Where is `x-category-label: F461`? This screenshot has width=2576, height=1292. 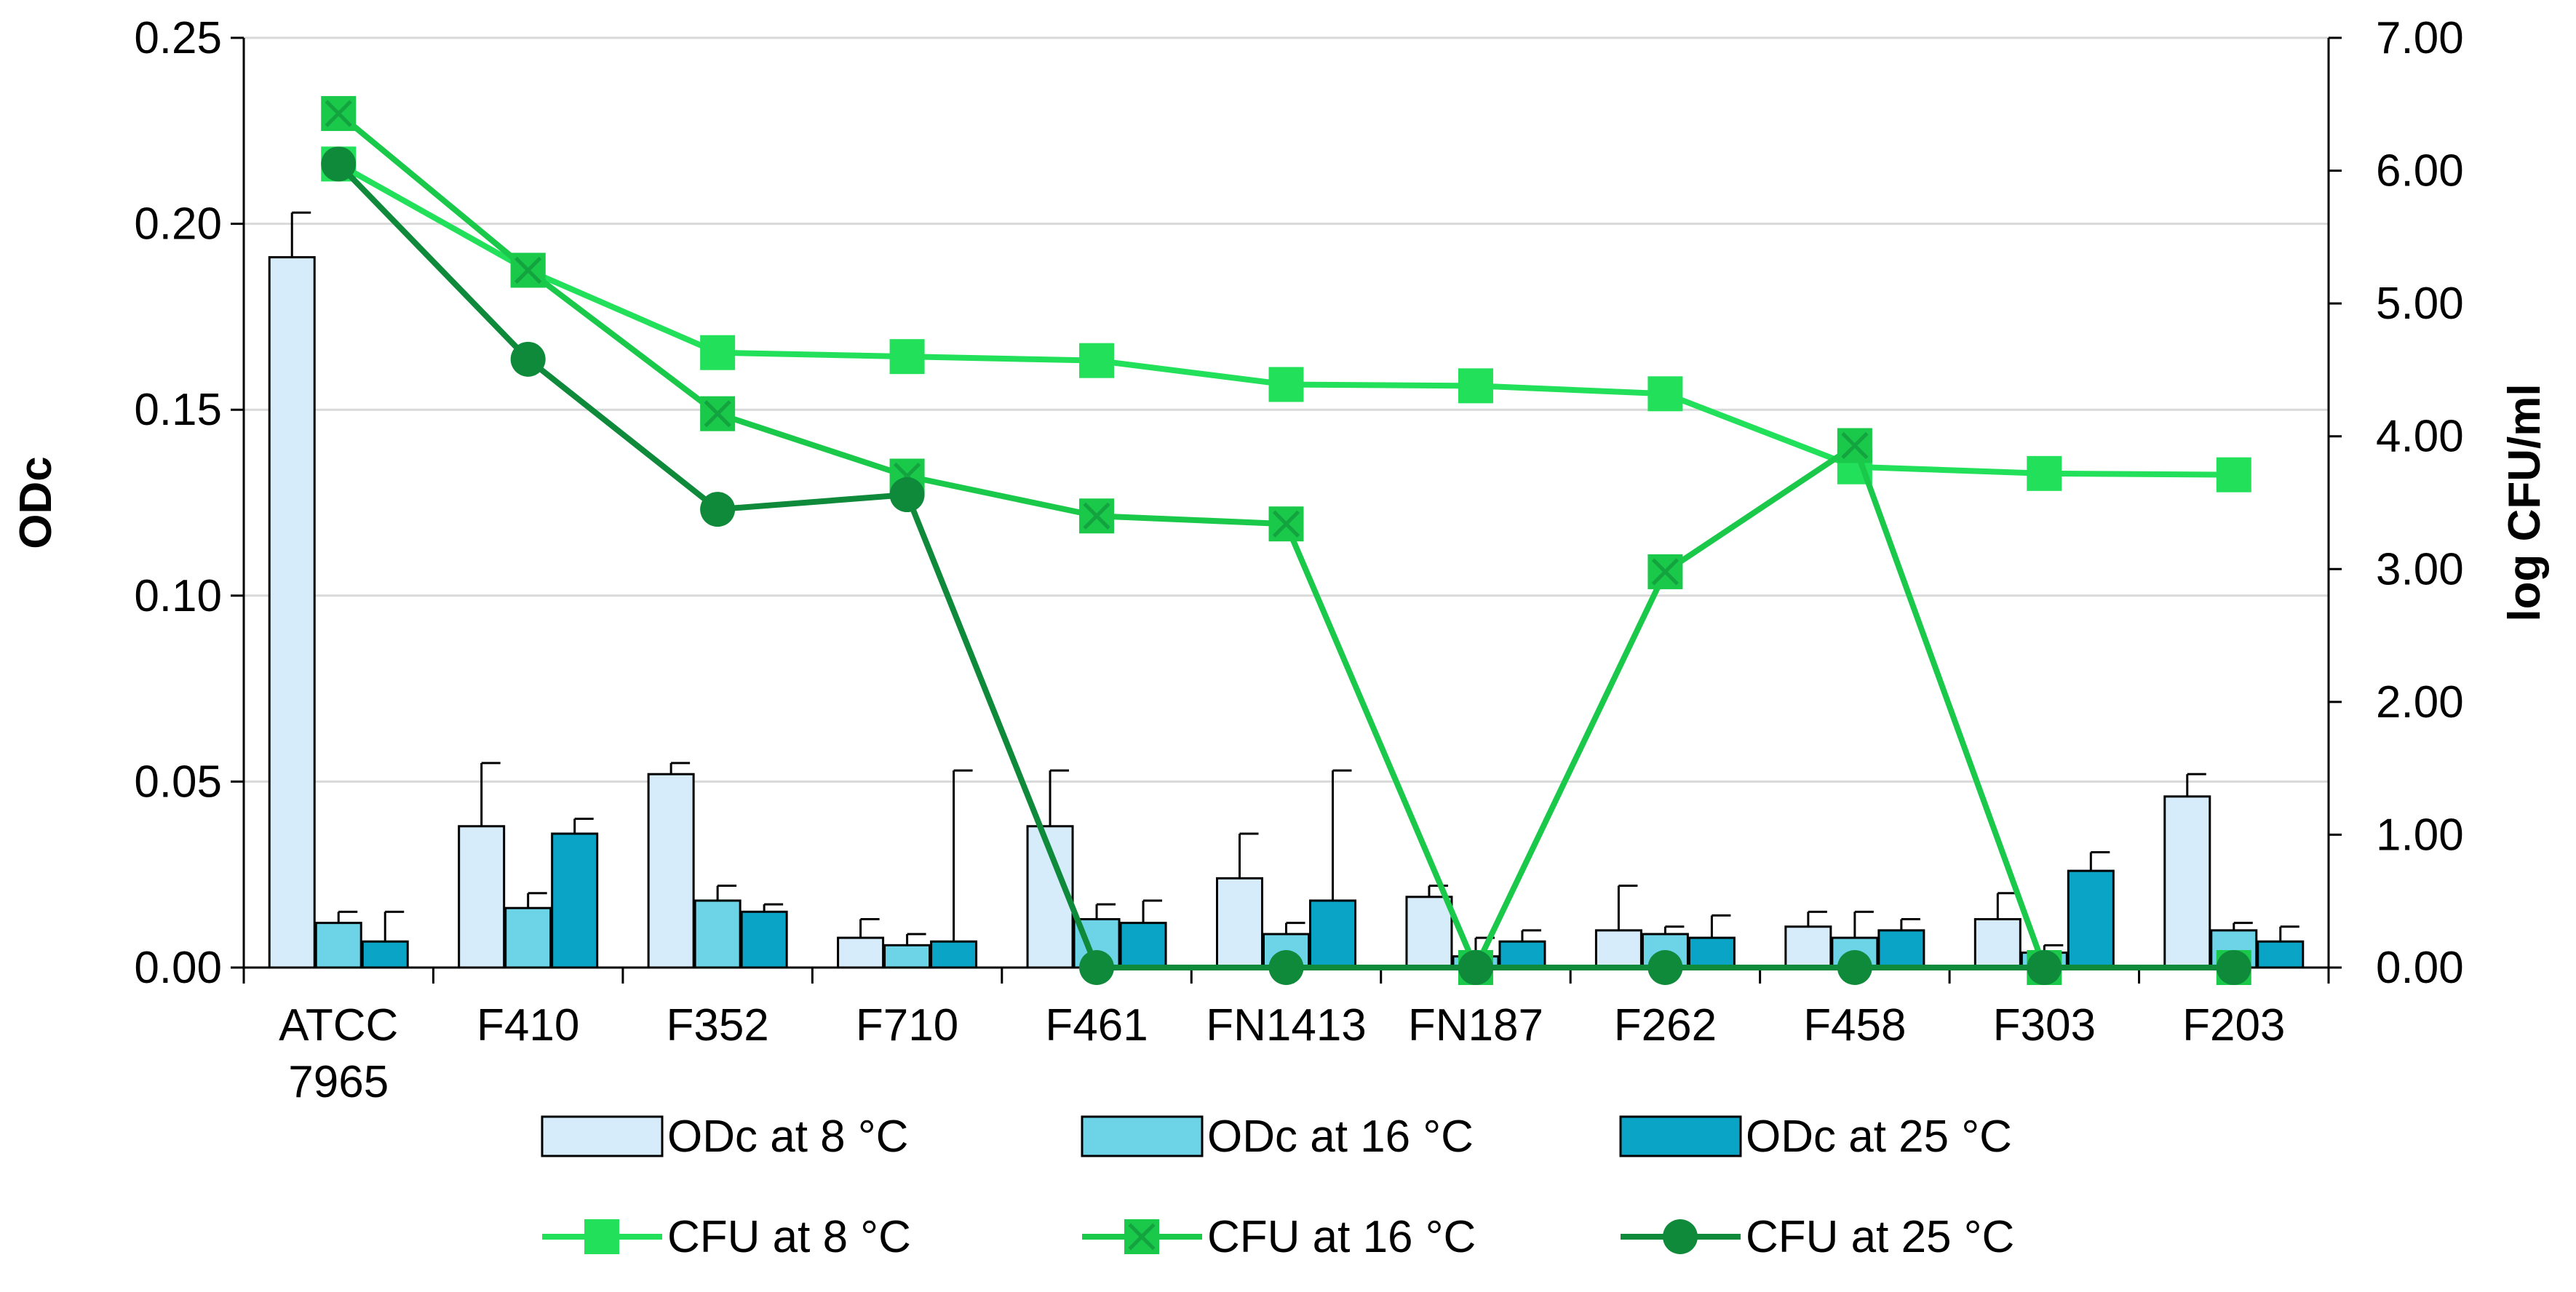 x-category-label: F461 is located at coordinates (1096, 1025).